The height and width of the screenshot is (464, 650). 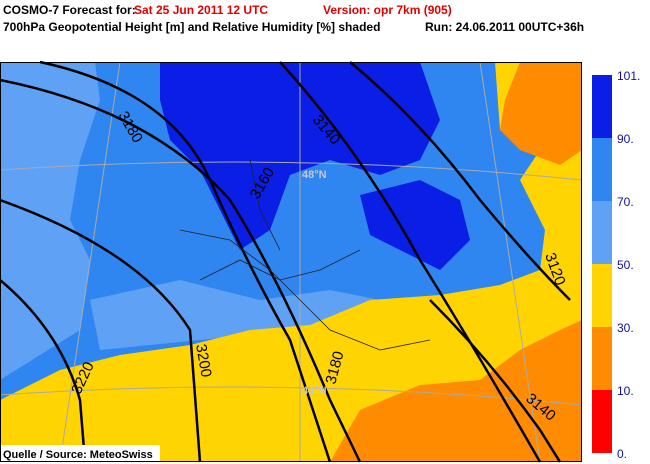 What do you see at coordinates (314, 391) in the screenshot?
I see `latitude-label: 44°N` at bounding box center [314, 391].